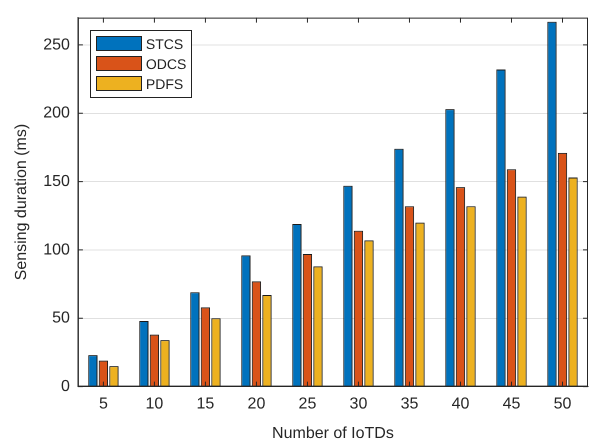  Describe the element at coordinates (166, 64) in the screenshot. I see `legend-label: ODCS` at that location.